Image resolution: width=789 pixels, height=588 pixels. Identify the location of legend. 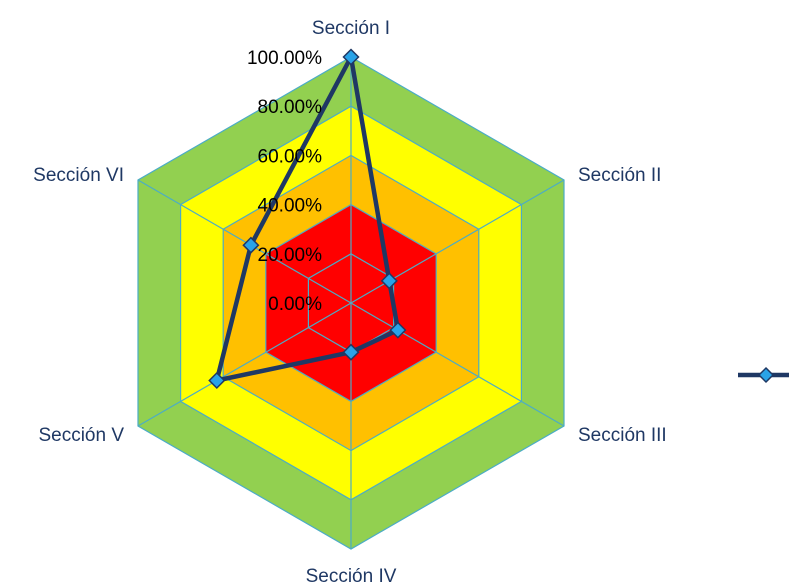
(763, 375).